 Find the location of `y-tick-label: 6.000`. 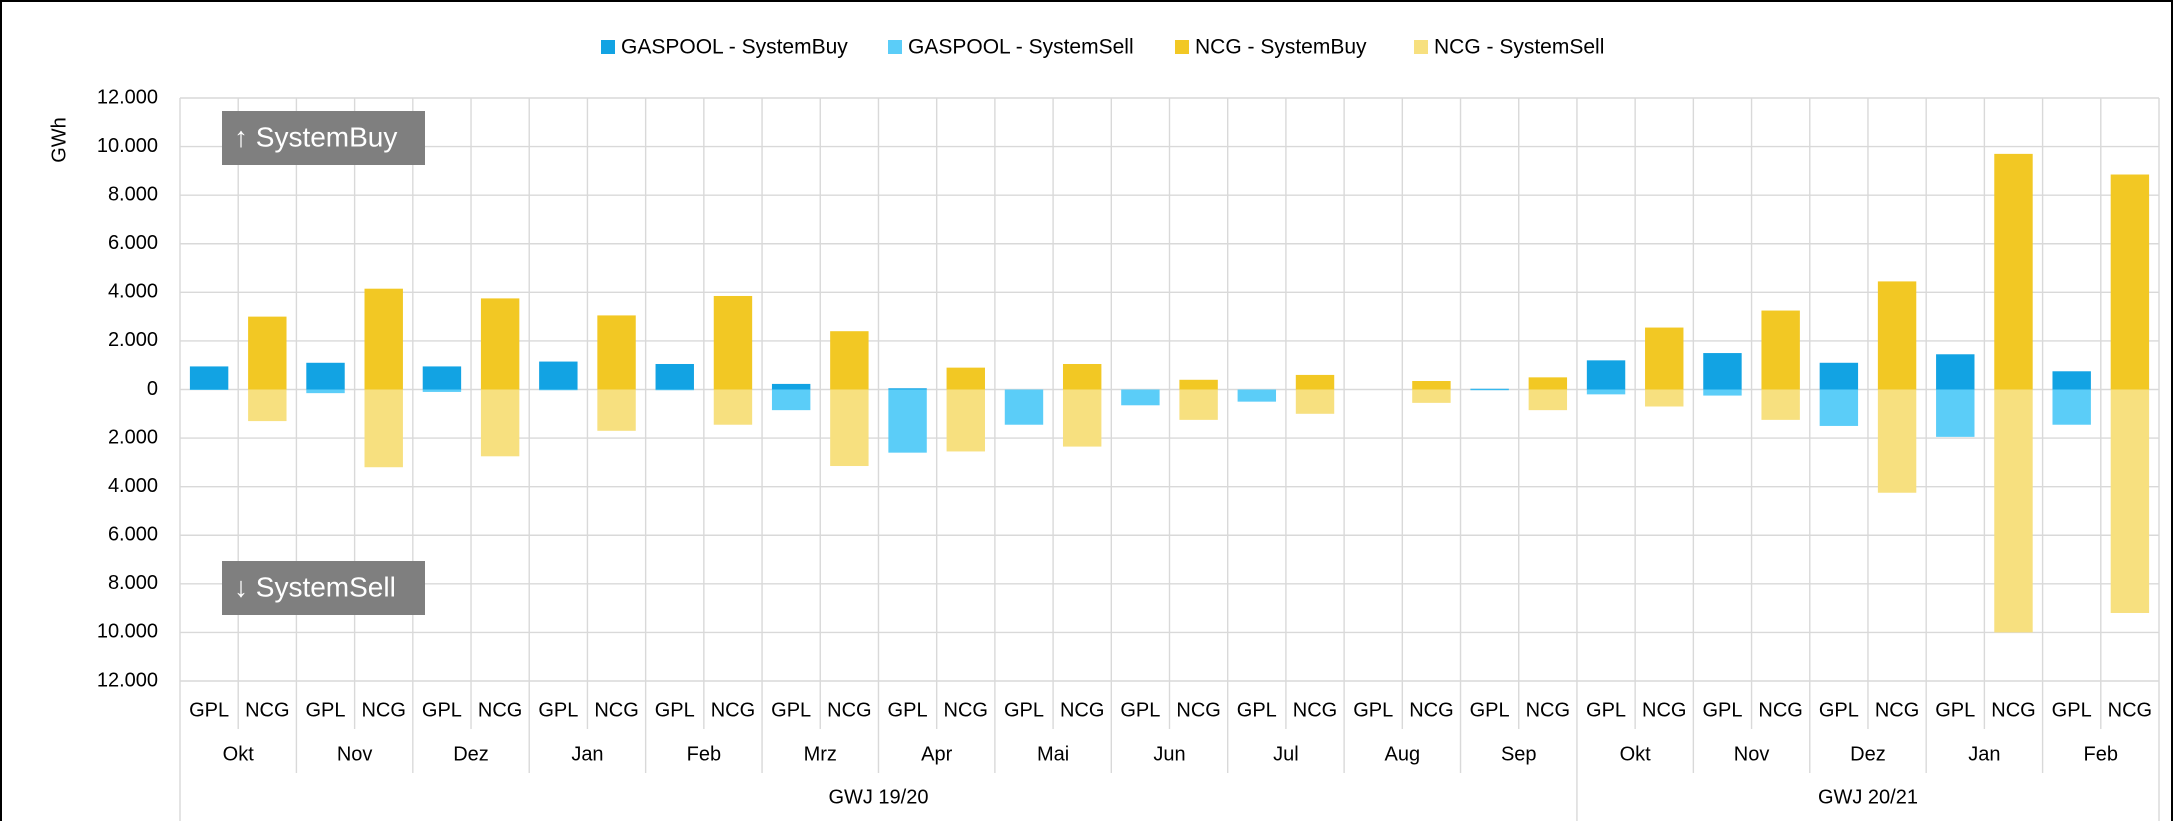

y-tick-label: 6.000 is located at coordinates (133, 535).